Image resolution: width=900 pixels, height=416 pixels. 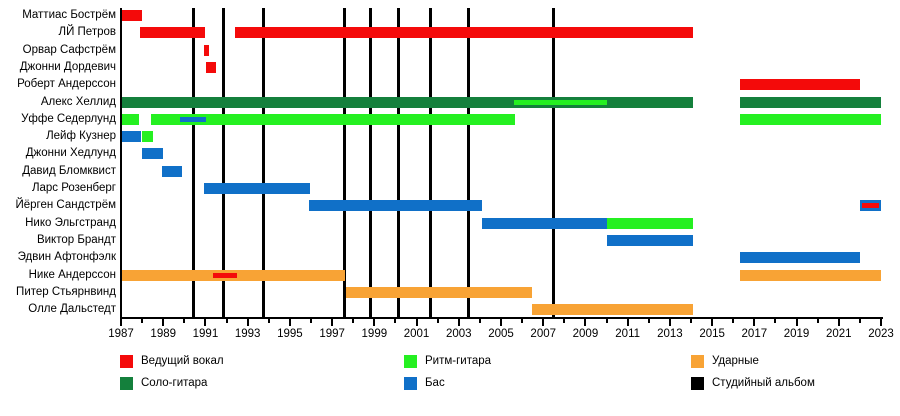 What do you see at coordinates (410, 383) in the screenshot?
I see `legend-swatch-bass` at bounding box center [410, 383].